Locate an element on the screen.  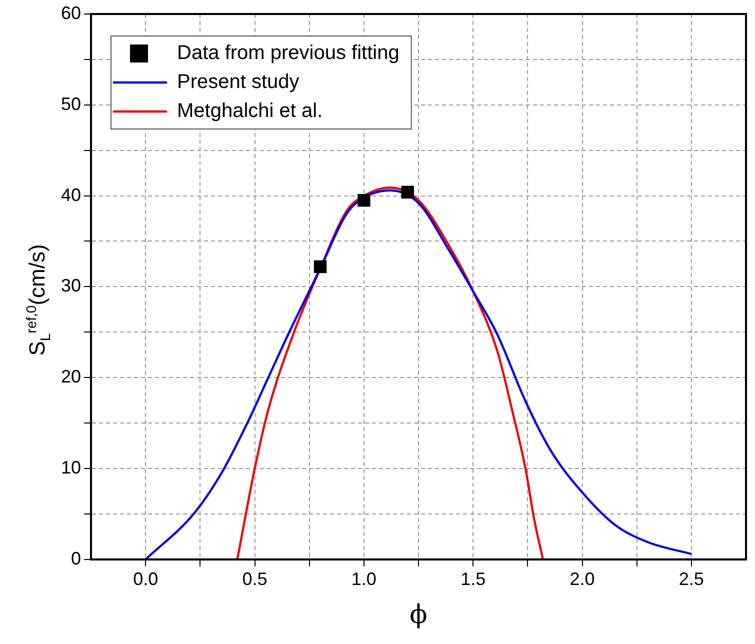
legend-label: Metghalchi et al. is located at coordinates (250, 111).